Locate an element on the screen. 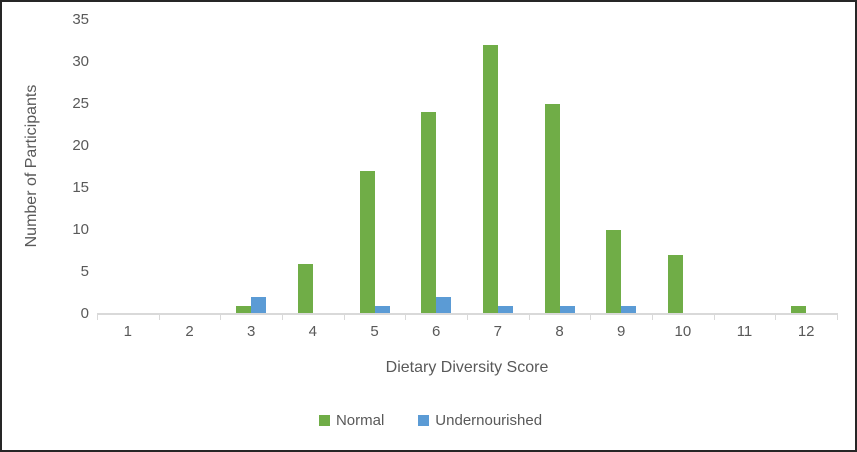 This screenshot has height=452, width=857. y-tick-label: 10 is located at coordinates (80, 229).